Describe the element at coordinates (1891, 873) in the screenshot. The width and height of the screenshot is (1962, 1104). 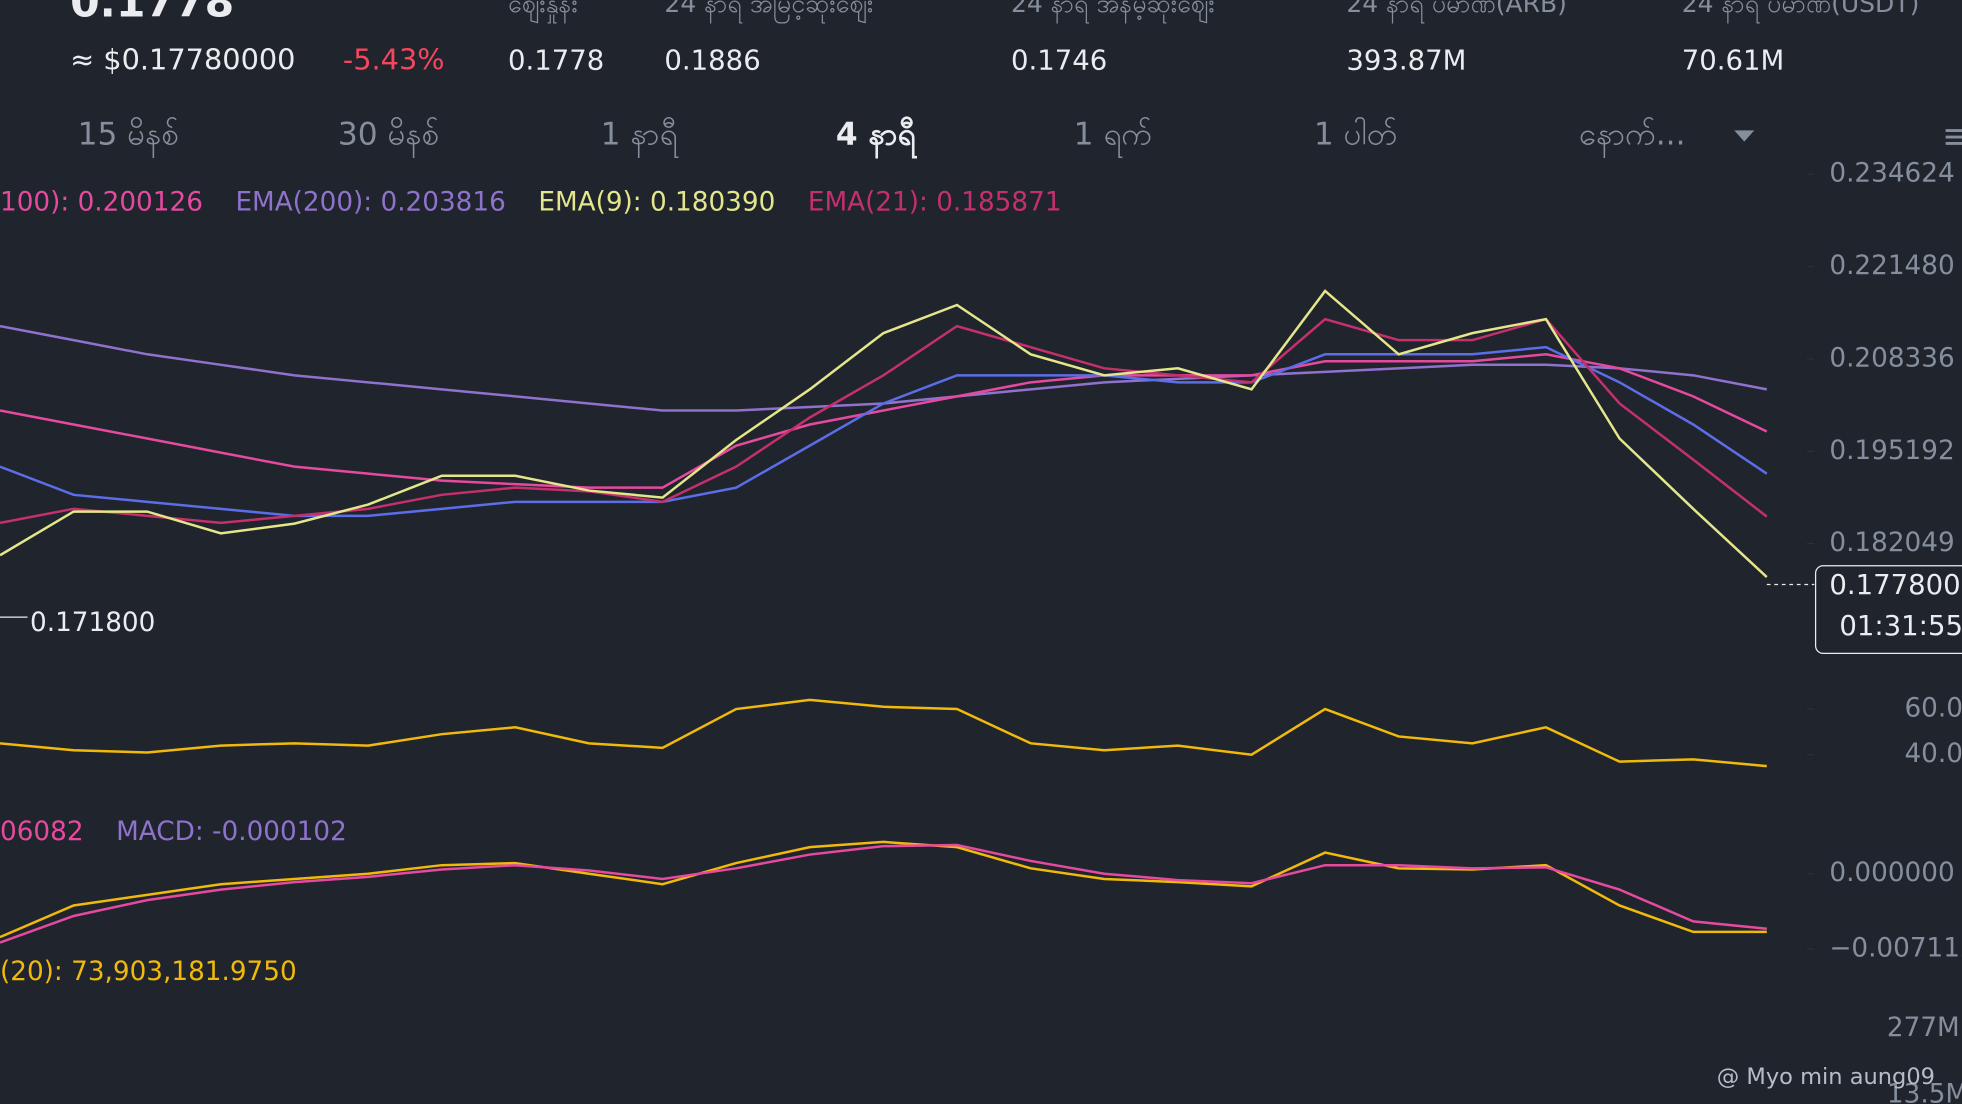
I see `y-tick-label: 0.000000` at that location.